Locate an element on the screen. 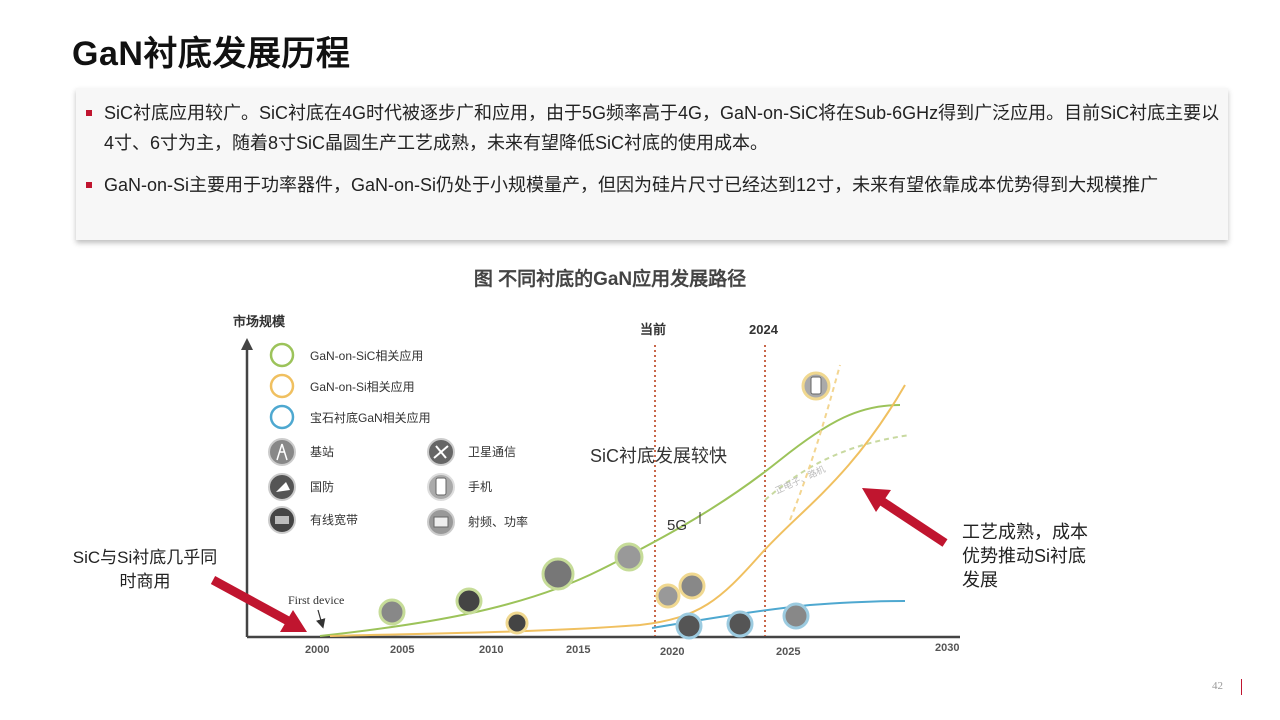 The height and width of the screenshot is (720, 1280). x-tick-label: 2020 is located at coordinates (672, 652).